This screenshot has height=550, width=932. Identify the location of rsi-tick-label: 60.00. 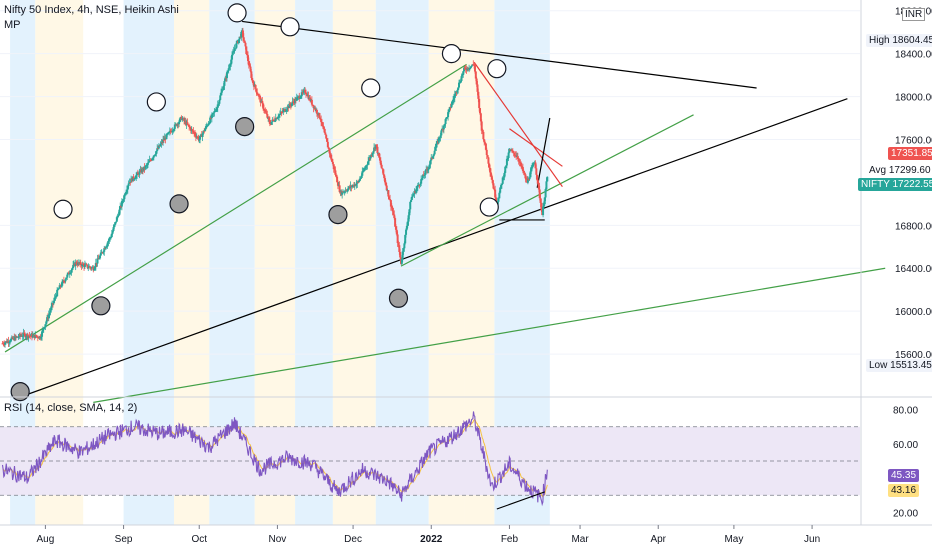
(905, 445).